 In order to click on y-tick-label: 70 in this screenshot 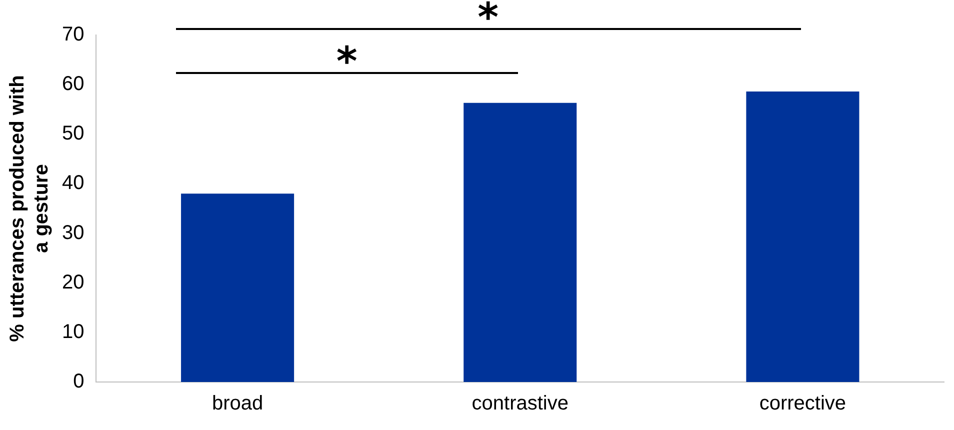, I will do `click(73, 35)`.